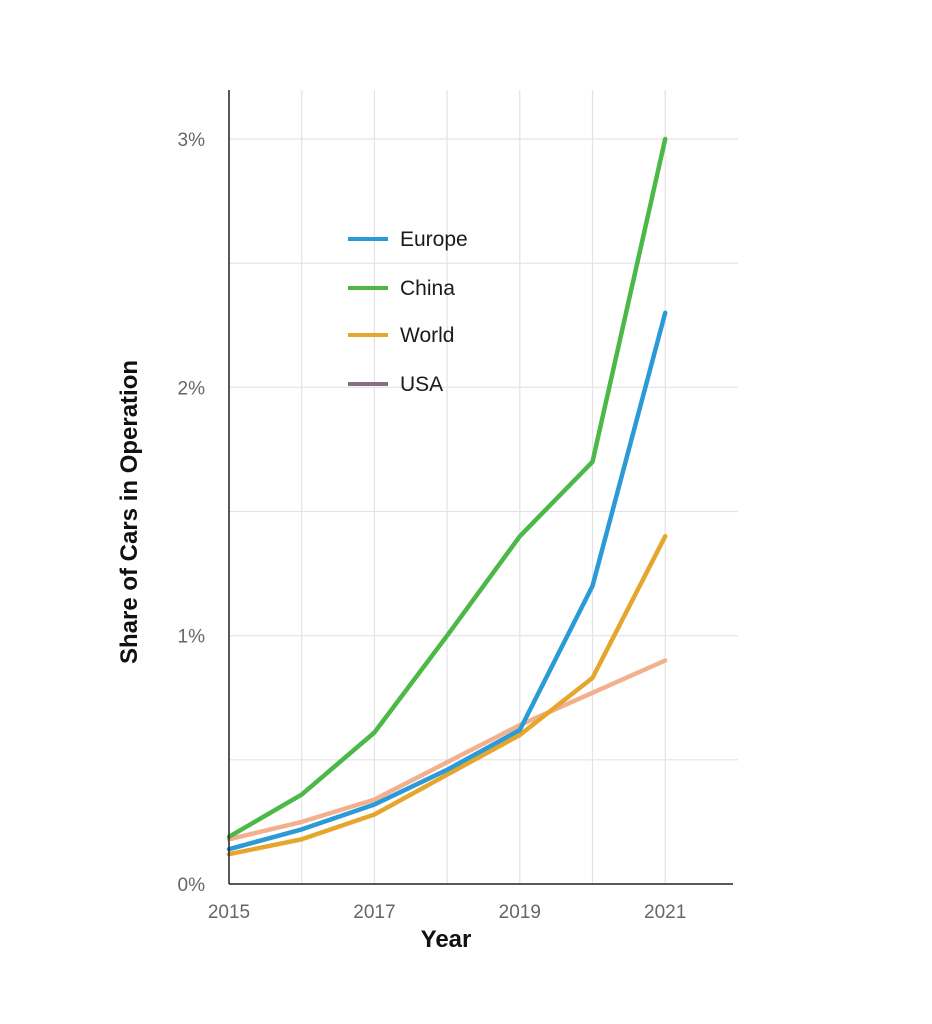 The image size is (932, 1024). Describe the element at coordinates (129, 512) in the screenshot. I see `y-axis-title: Share of Cars in Operation` at that location.